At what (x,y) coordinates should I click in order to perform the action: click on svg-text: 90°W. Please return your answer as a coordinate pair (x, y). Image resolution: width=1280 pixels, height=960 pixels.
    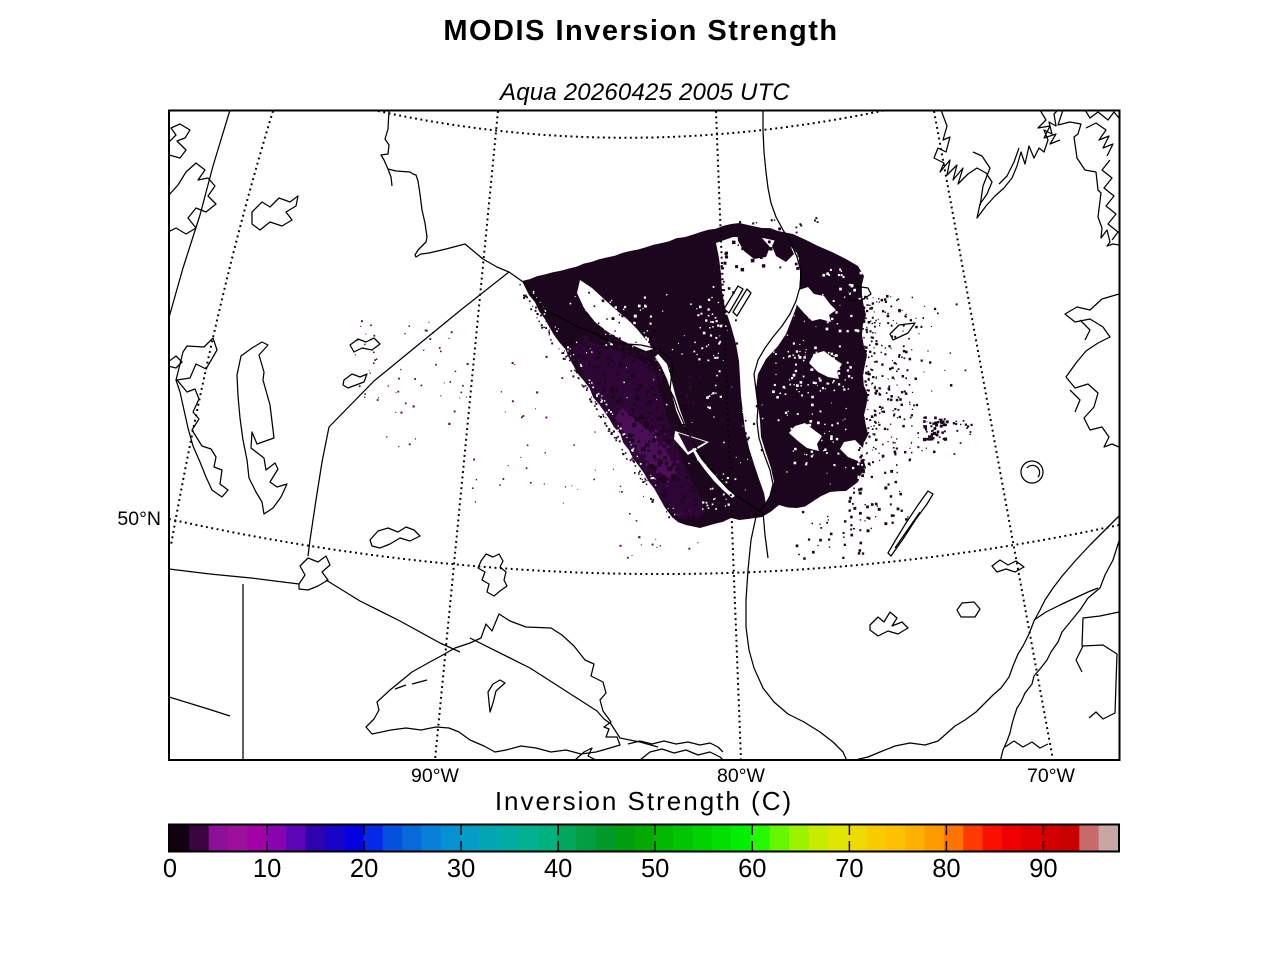
    Looking at the image, I should click on (435, 776).